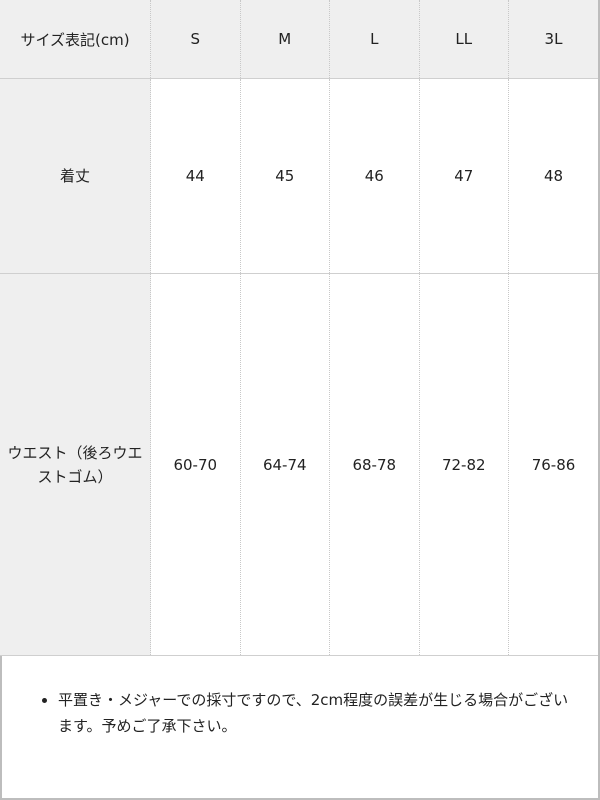  I want to click on table-header-row: サイズ表記(cm) S M L LL 3L, so click(299, 39).